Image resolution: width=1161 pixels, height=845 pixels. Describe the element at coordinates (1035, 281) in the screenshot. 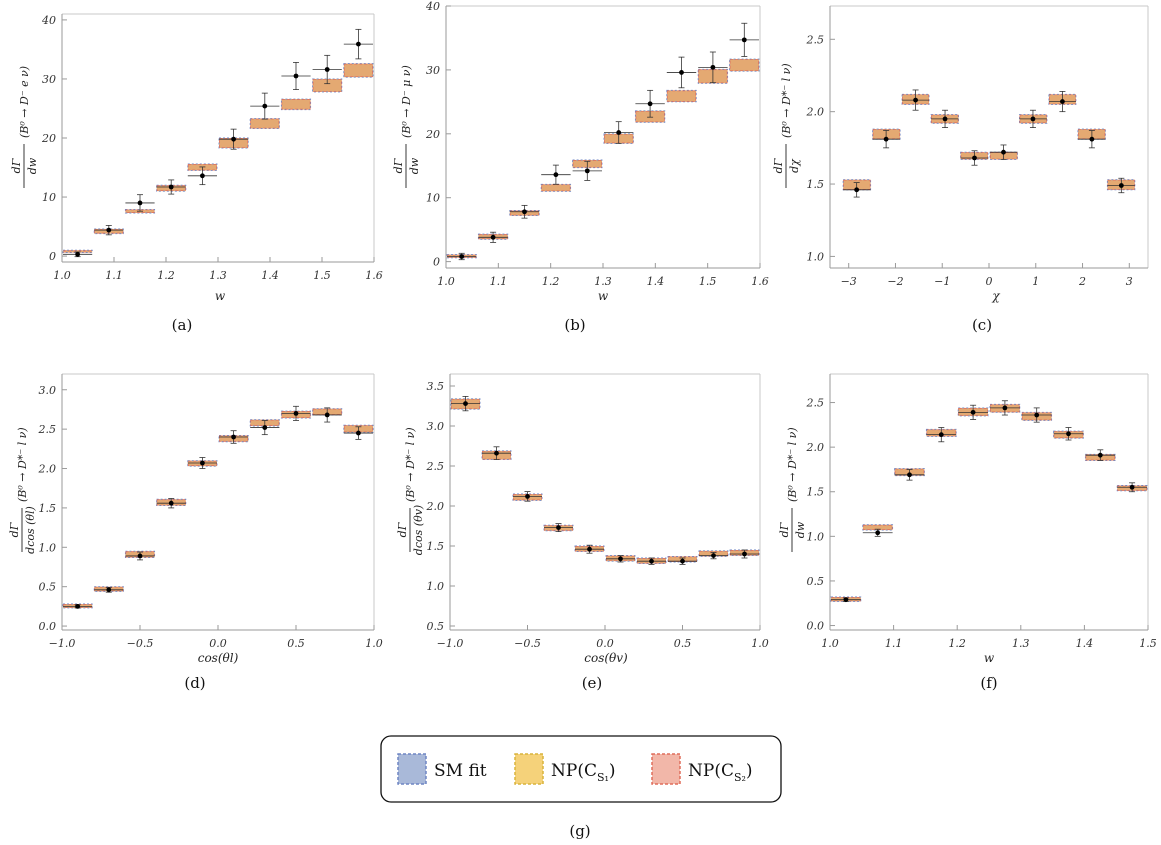

I see `x-tick-label: 1` at that location.